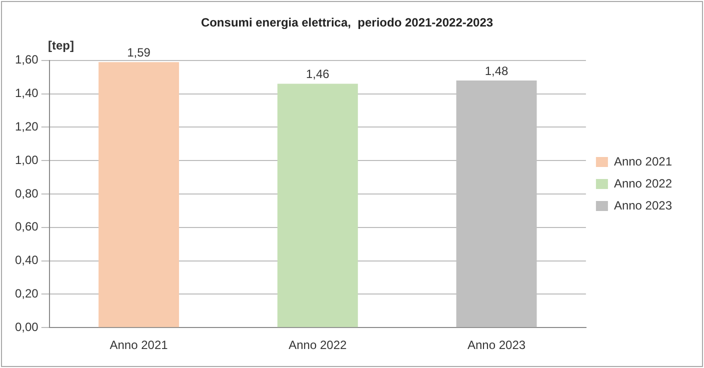 The image size is (704, 368). I want to click on legend-label: Anno 2021, so click(643, 161).